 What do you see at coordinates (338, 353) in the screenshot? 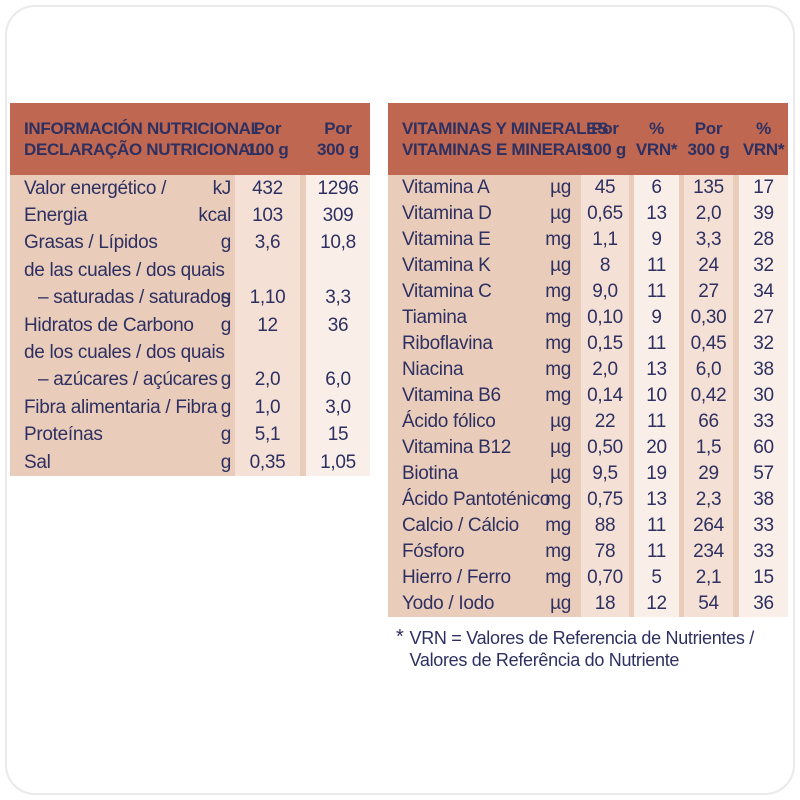
I see `value-per-300g` at bounding box center [338, 353].